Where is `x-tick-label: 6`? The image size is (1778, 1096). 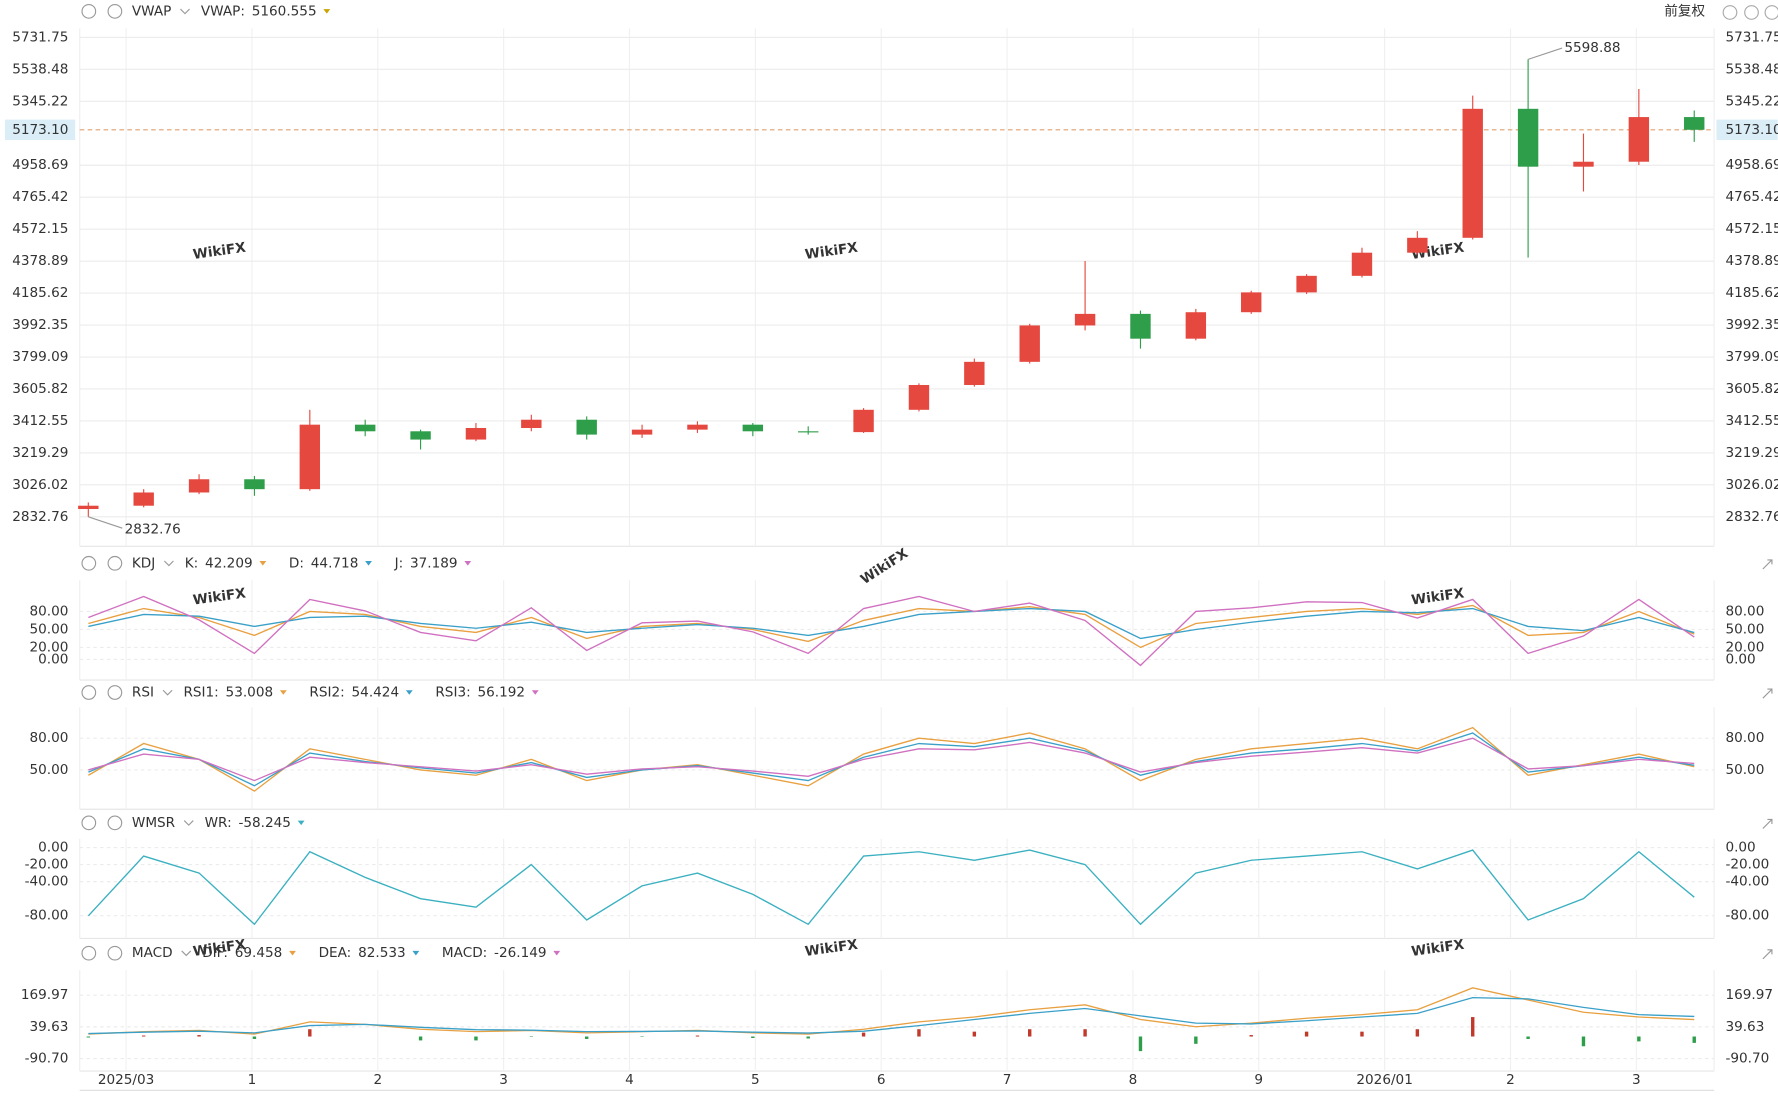
x-tick-label: 6 is located at coordinates (881, 1080).